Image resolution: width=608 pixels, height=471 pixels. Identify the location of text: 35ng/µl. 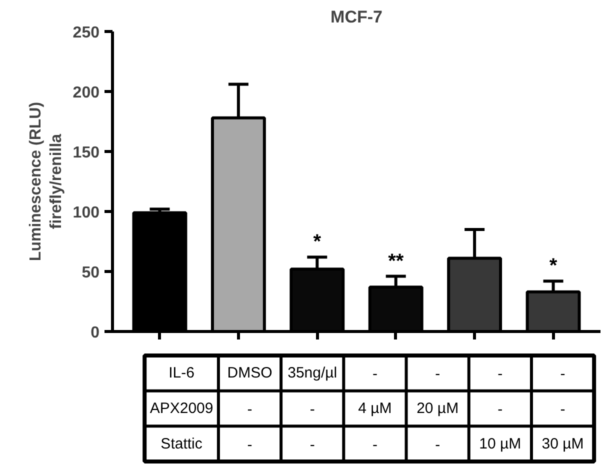
(313, 373).